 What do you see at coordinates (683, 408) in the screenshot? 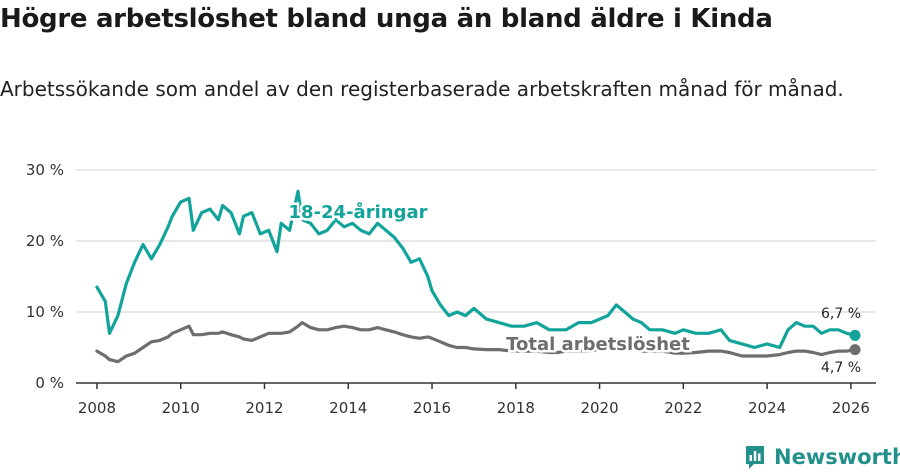
I see `x-tick-label: 2022` at bounding box center [683, 408].